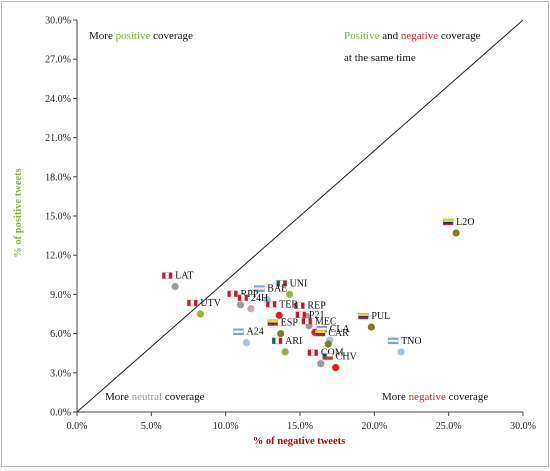 The height and width of the screenshot is (471, 550). What do you see at coordinates (58, 99) in the screenshot?
I see `y-tick-label: 24.0%` at bounding box center [58, 99].